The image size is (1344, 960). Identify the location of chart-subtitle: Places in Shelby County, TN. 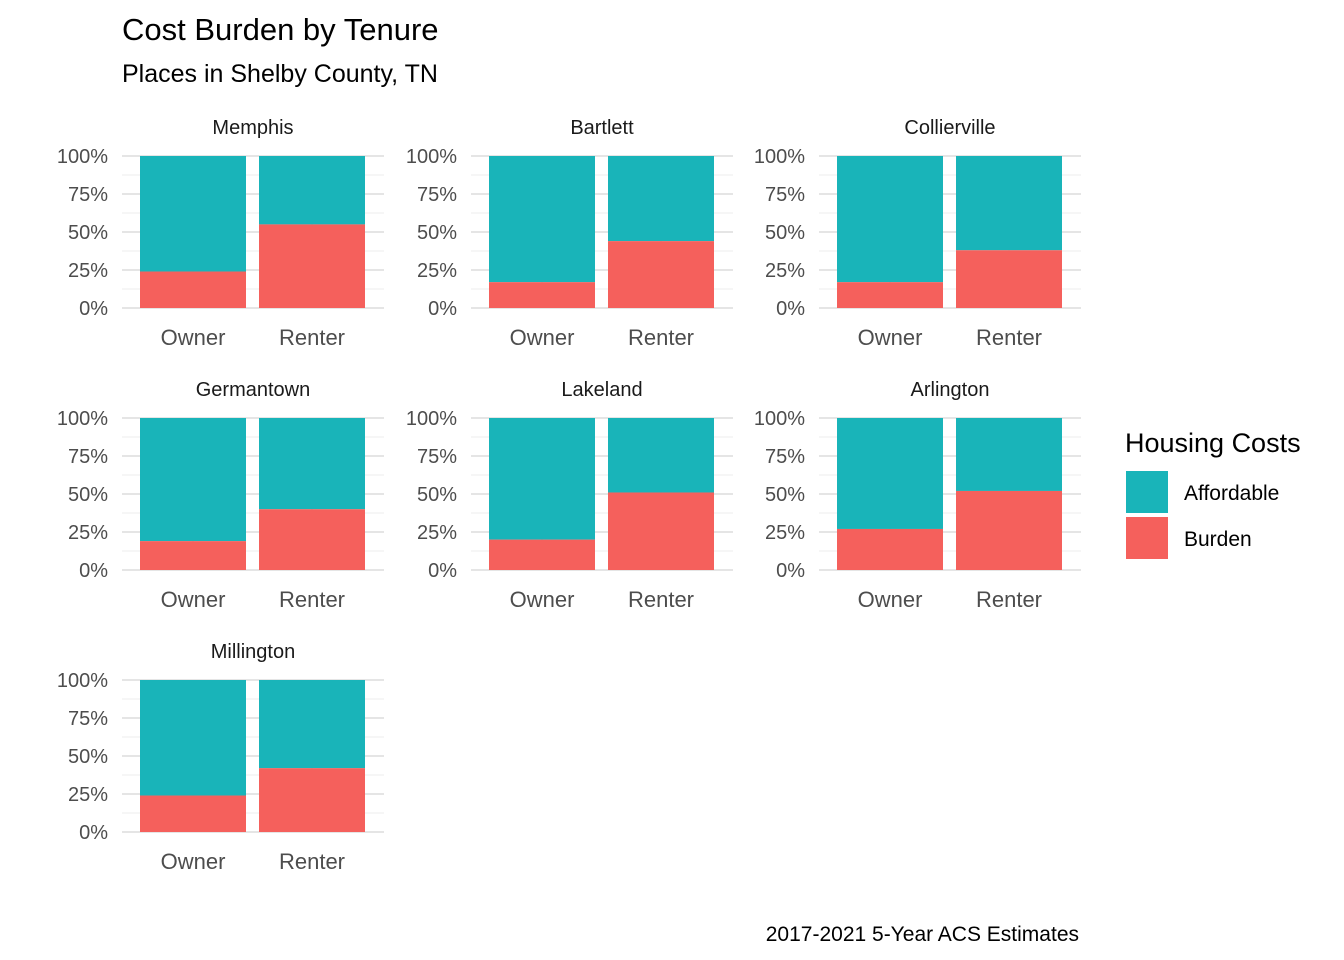
(280, 74).